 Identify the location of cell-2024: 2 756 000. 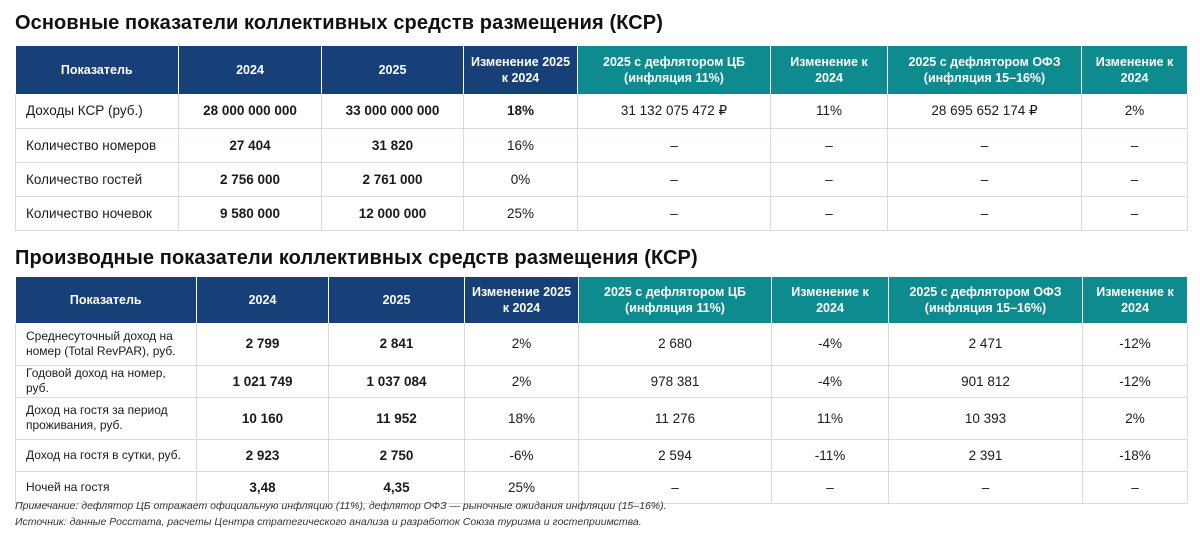
(250, 179).